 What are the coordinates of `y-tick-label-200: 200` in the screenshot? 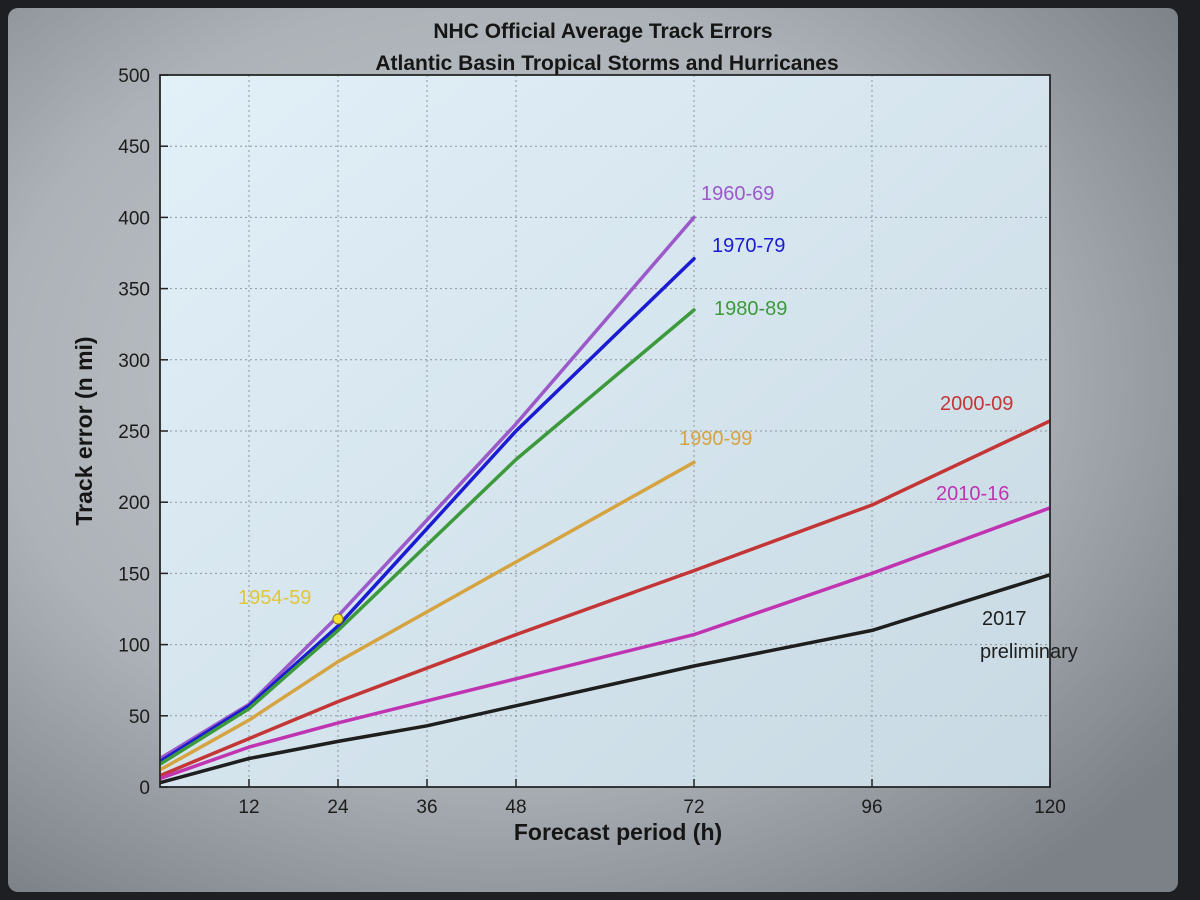 It's located at (134, 503).